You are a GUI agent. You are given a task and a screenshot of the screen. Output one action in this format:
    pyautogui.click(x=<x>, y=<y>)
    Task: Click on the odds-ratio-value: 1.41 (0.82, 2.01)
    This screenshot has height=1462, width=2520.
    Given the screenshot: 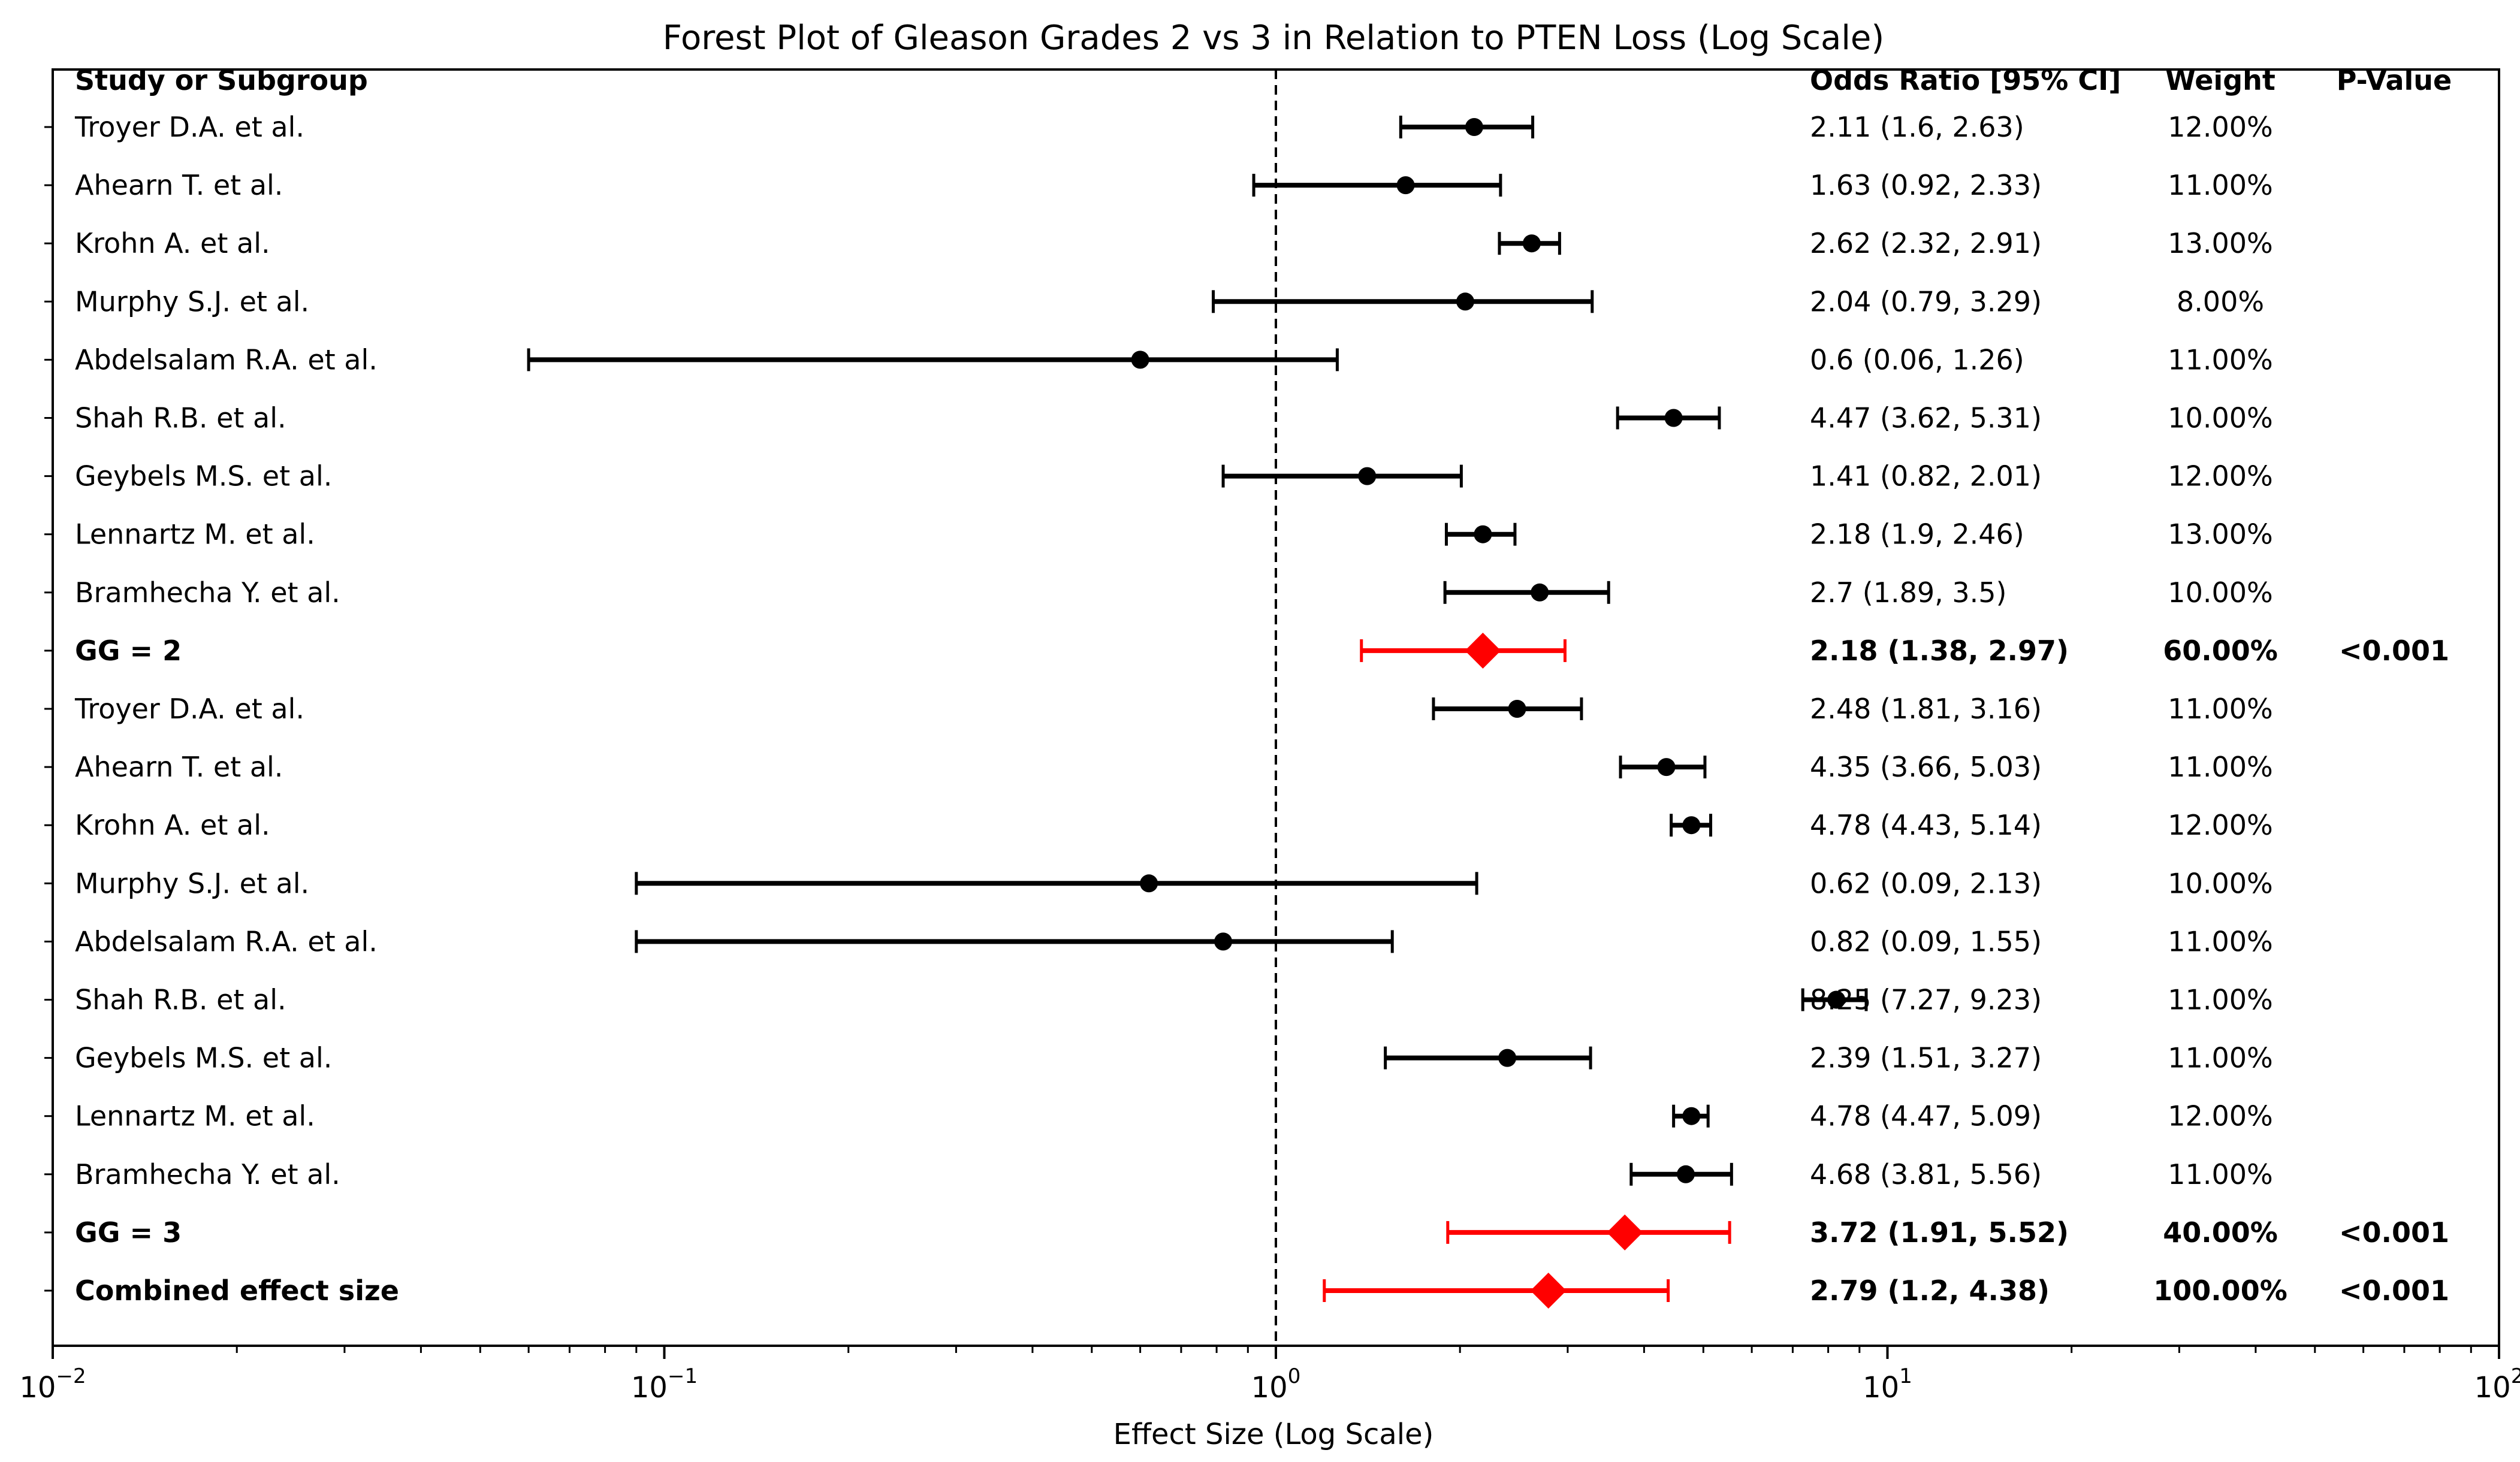 What is the action you would take?
    pyautogui.click(x=1926, y=476)
    